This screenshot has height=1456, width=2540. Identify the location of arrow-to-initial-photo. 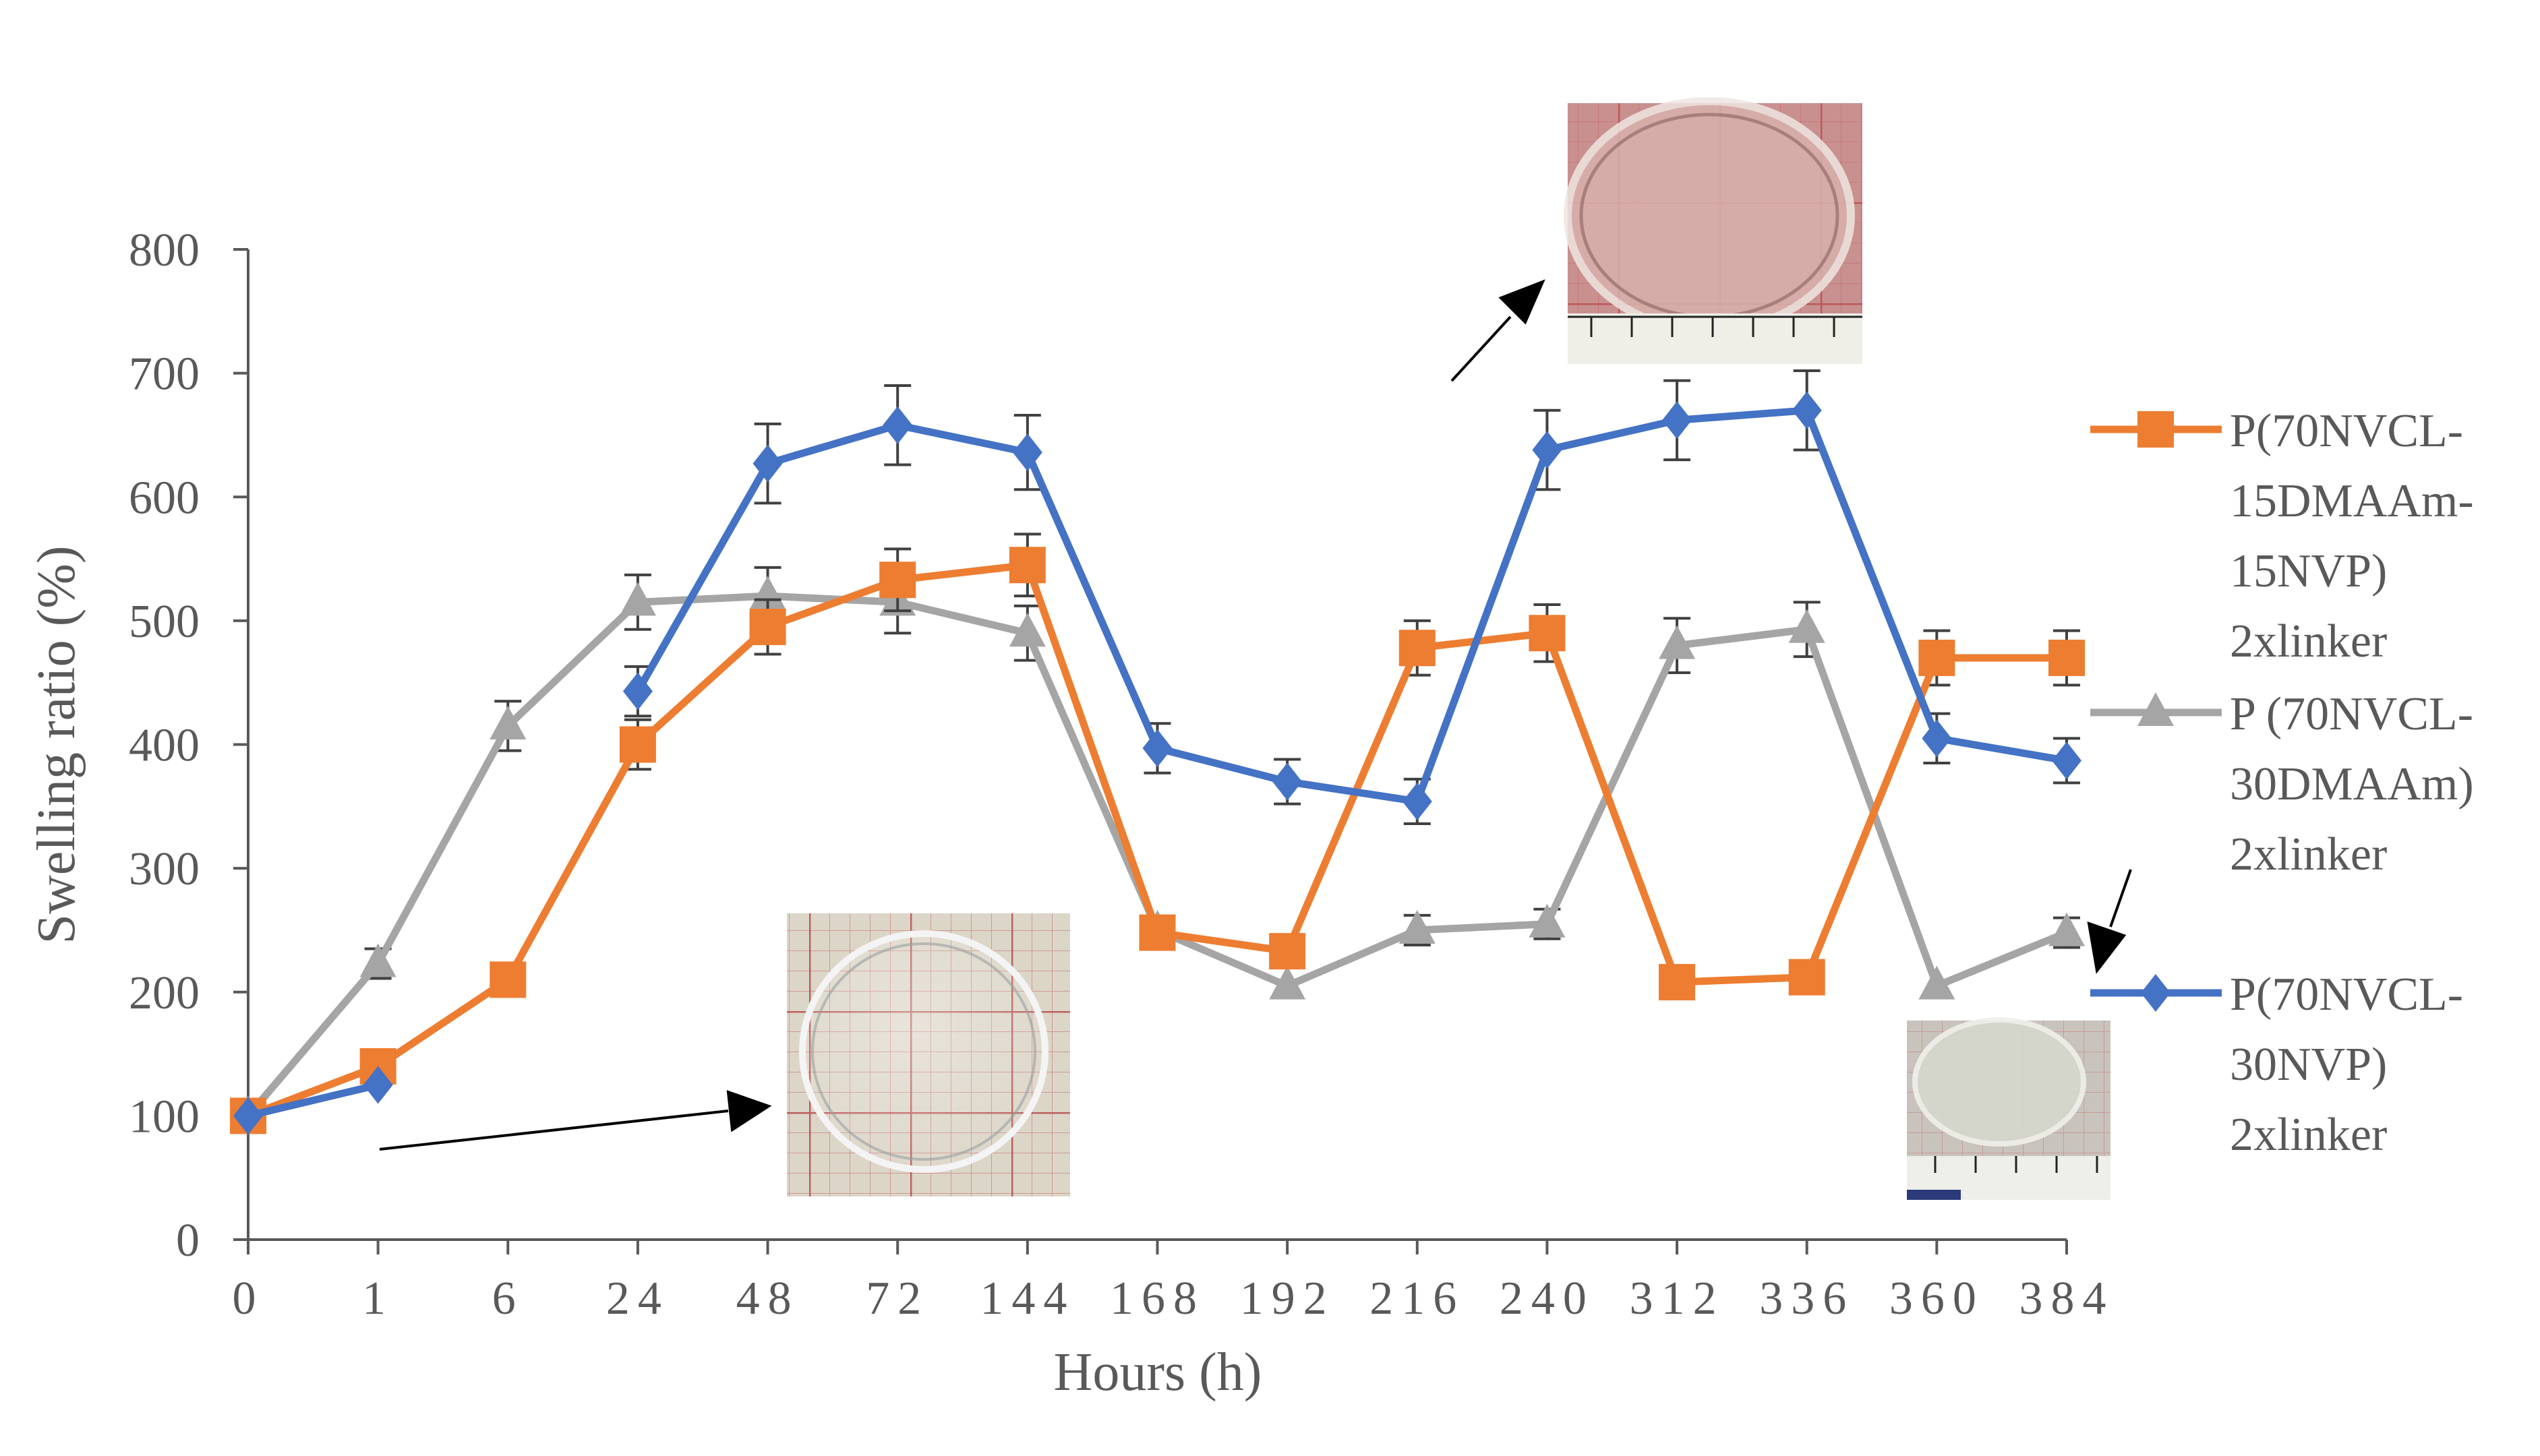
(554, 1130).